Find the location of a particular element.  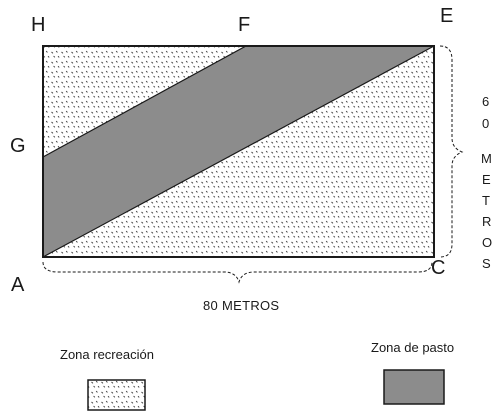

point-e-label: E is located at coordinates (446, 16).